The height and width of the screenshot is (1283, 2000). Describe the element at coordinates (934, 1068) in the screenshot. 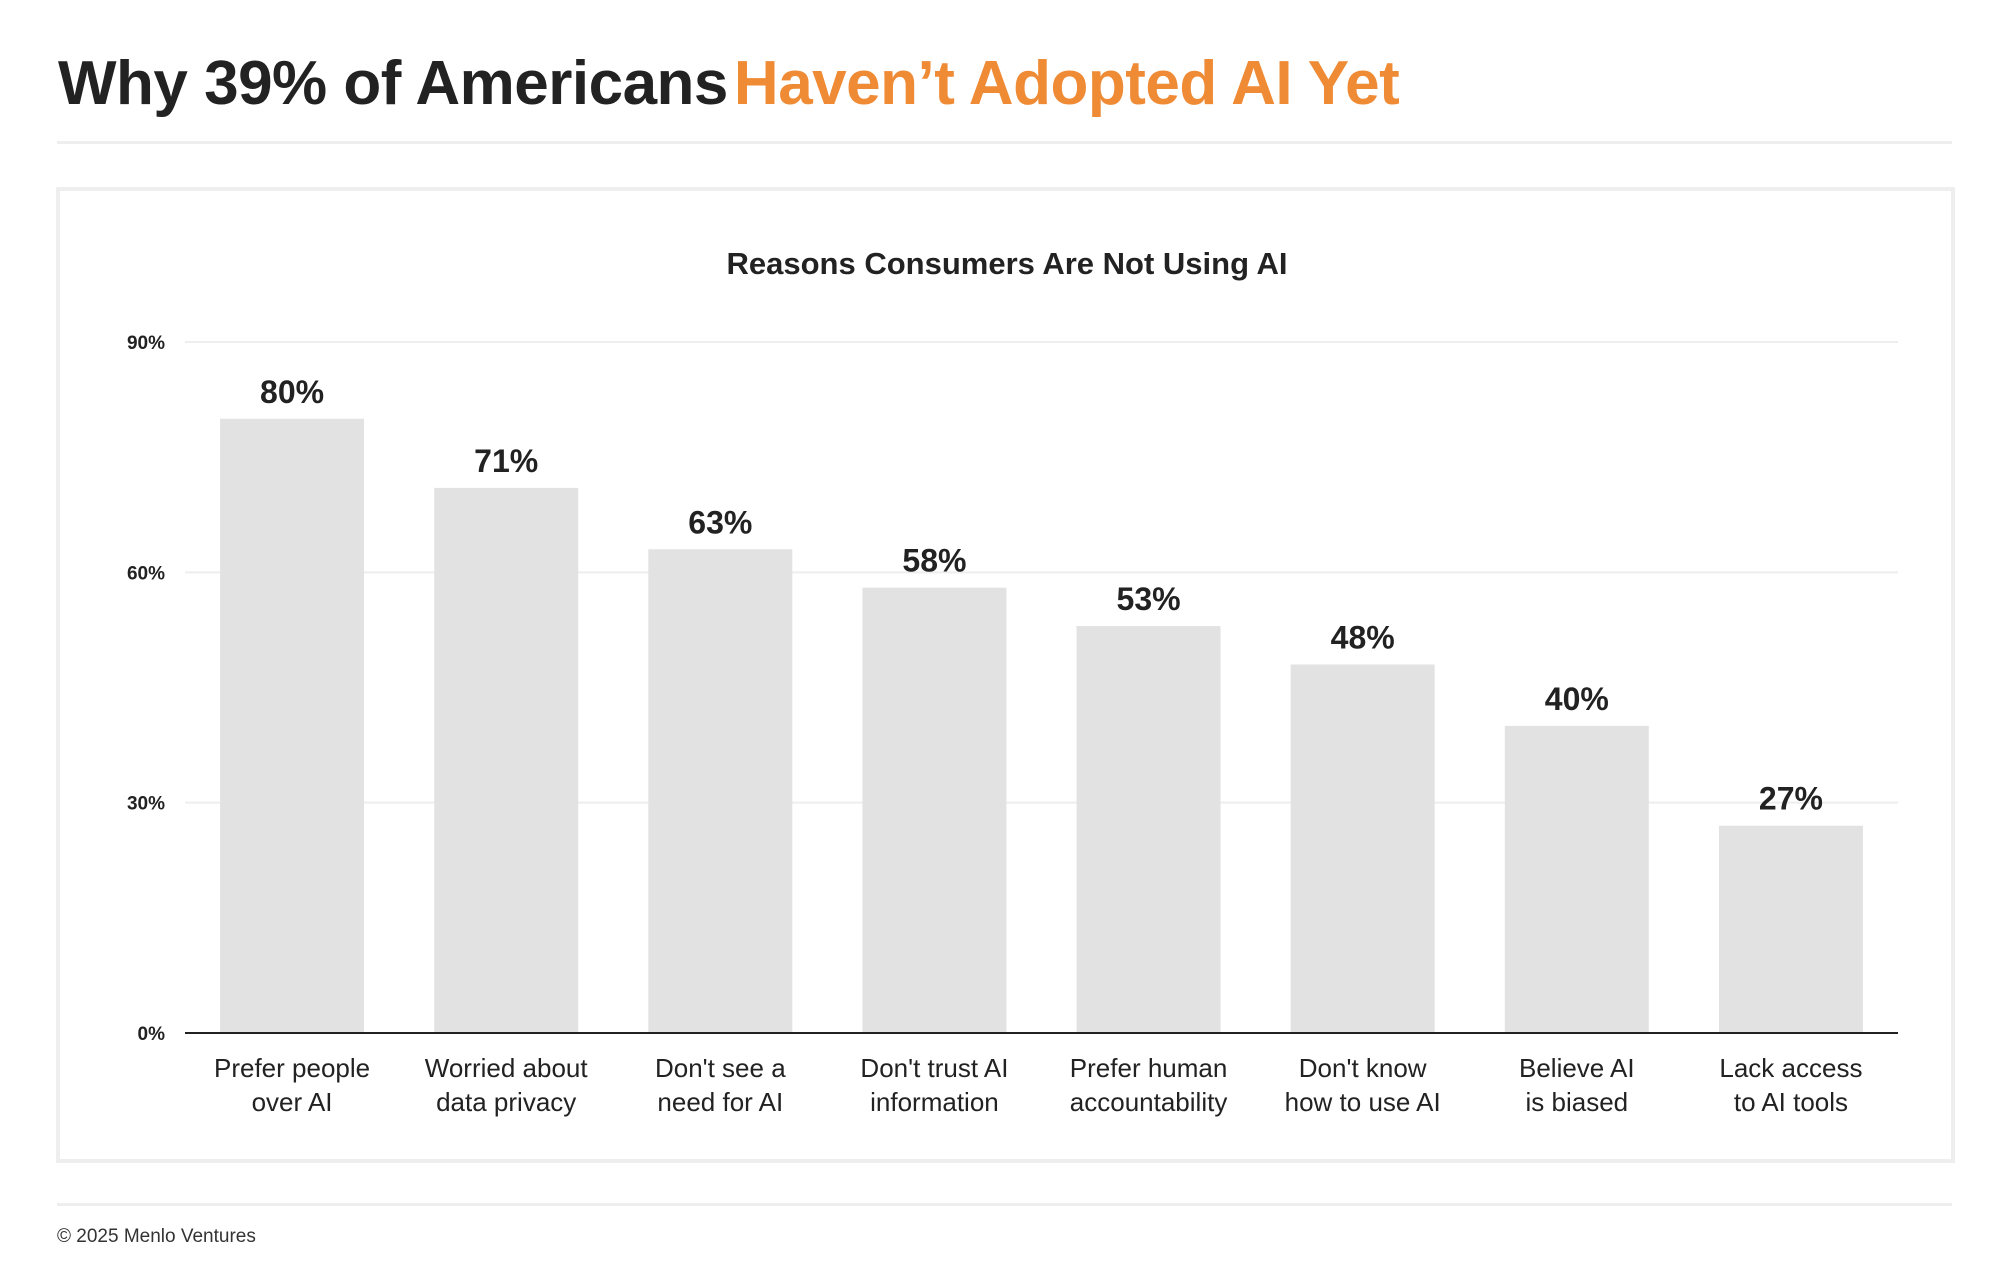

I see `x-tick-label: Don't trust AI` at that location.